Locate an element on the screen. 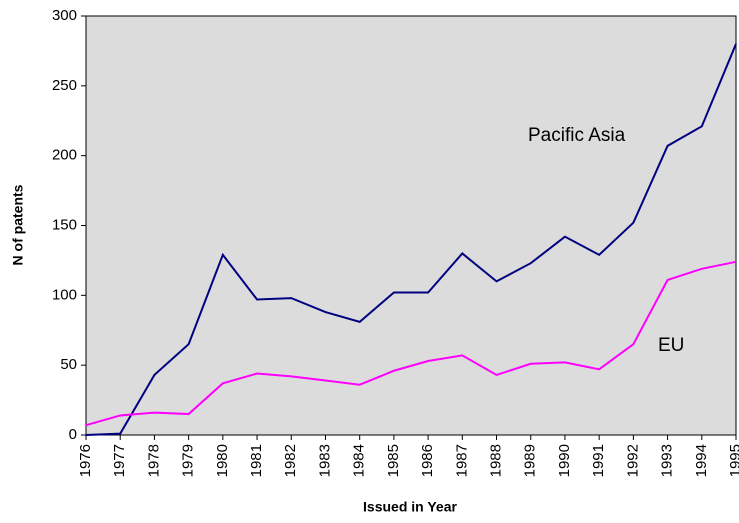 The width and height of the screenshot is (739, 523). y-tick-label: 200 is located at coordinates (64, 155).